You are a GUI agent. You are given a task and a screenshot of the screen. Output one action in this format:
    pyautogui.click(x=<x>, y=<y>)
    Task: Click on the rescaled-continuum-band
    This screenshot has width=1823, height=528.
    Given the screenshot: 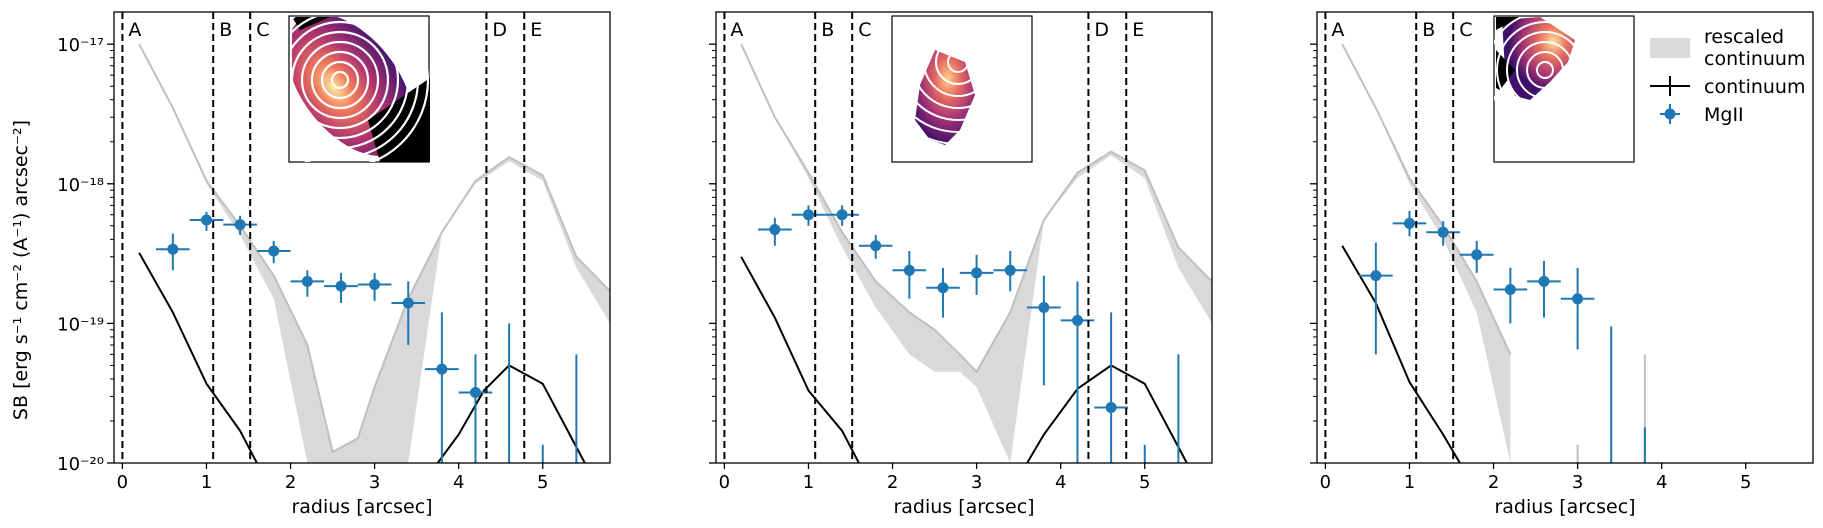 What is the action you would take?
    pyautogui.click(x=1426, y=253)
    